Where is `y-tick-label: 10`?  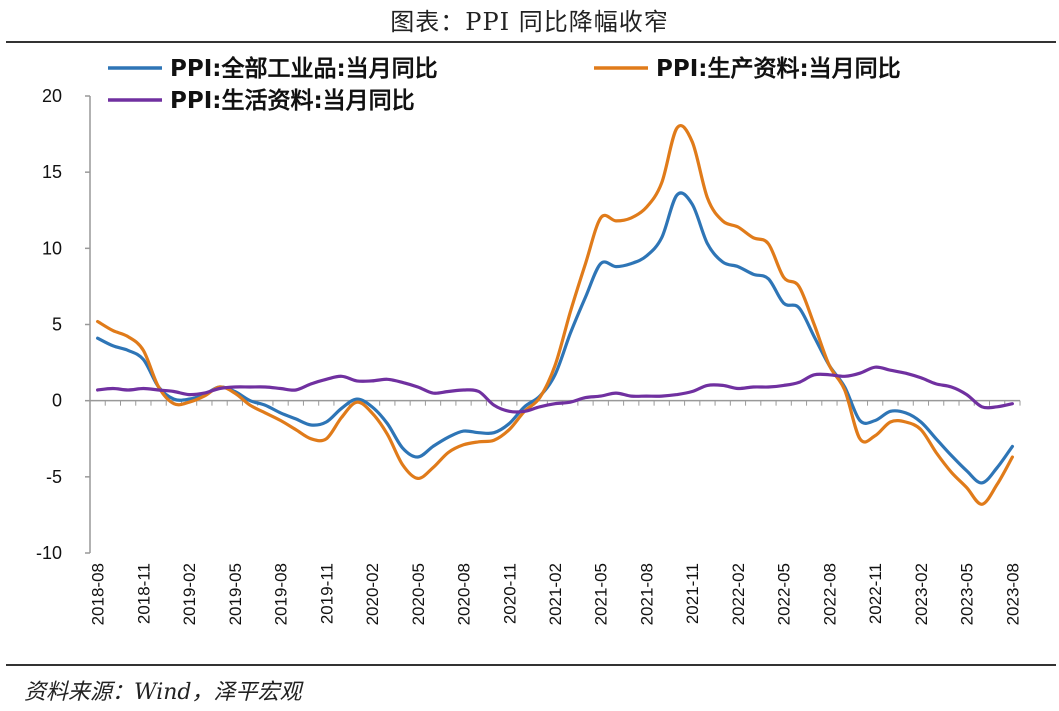
y-tick-label: 10 is located at coordinates (52, 248).